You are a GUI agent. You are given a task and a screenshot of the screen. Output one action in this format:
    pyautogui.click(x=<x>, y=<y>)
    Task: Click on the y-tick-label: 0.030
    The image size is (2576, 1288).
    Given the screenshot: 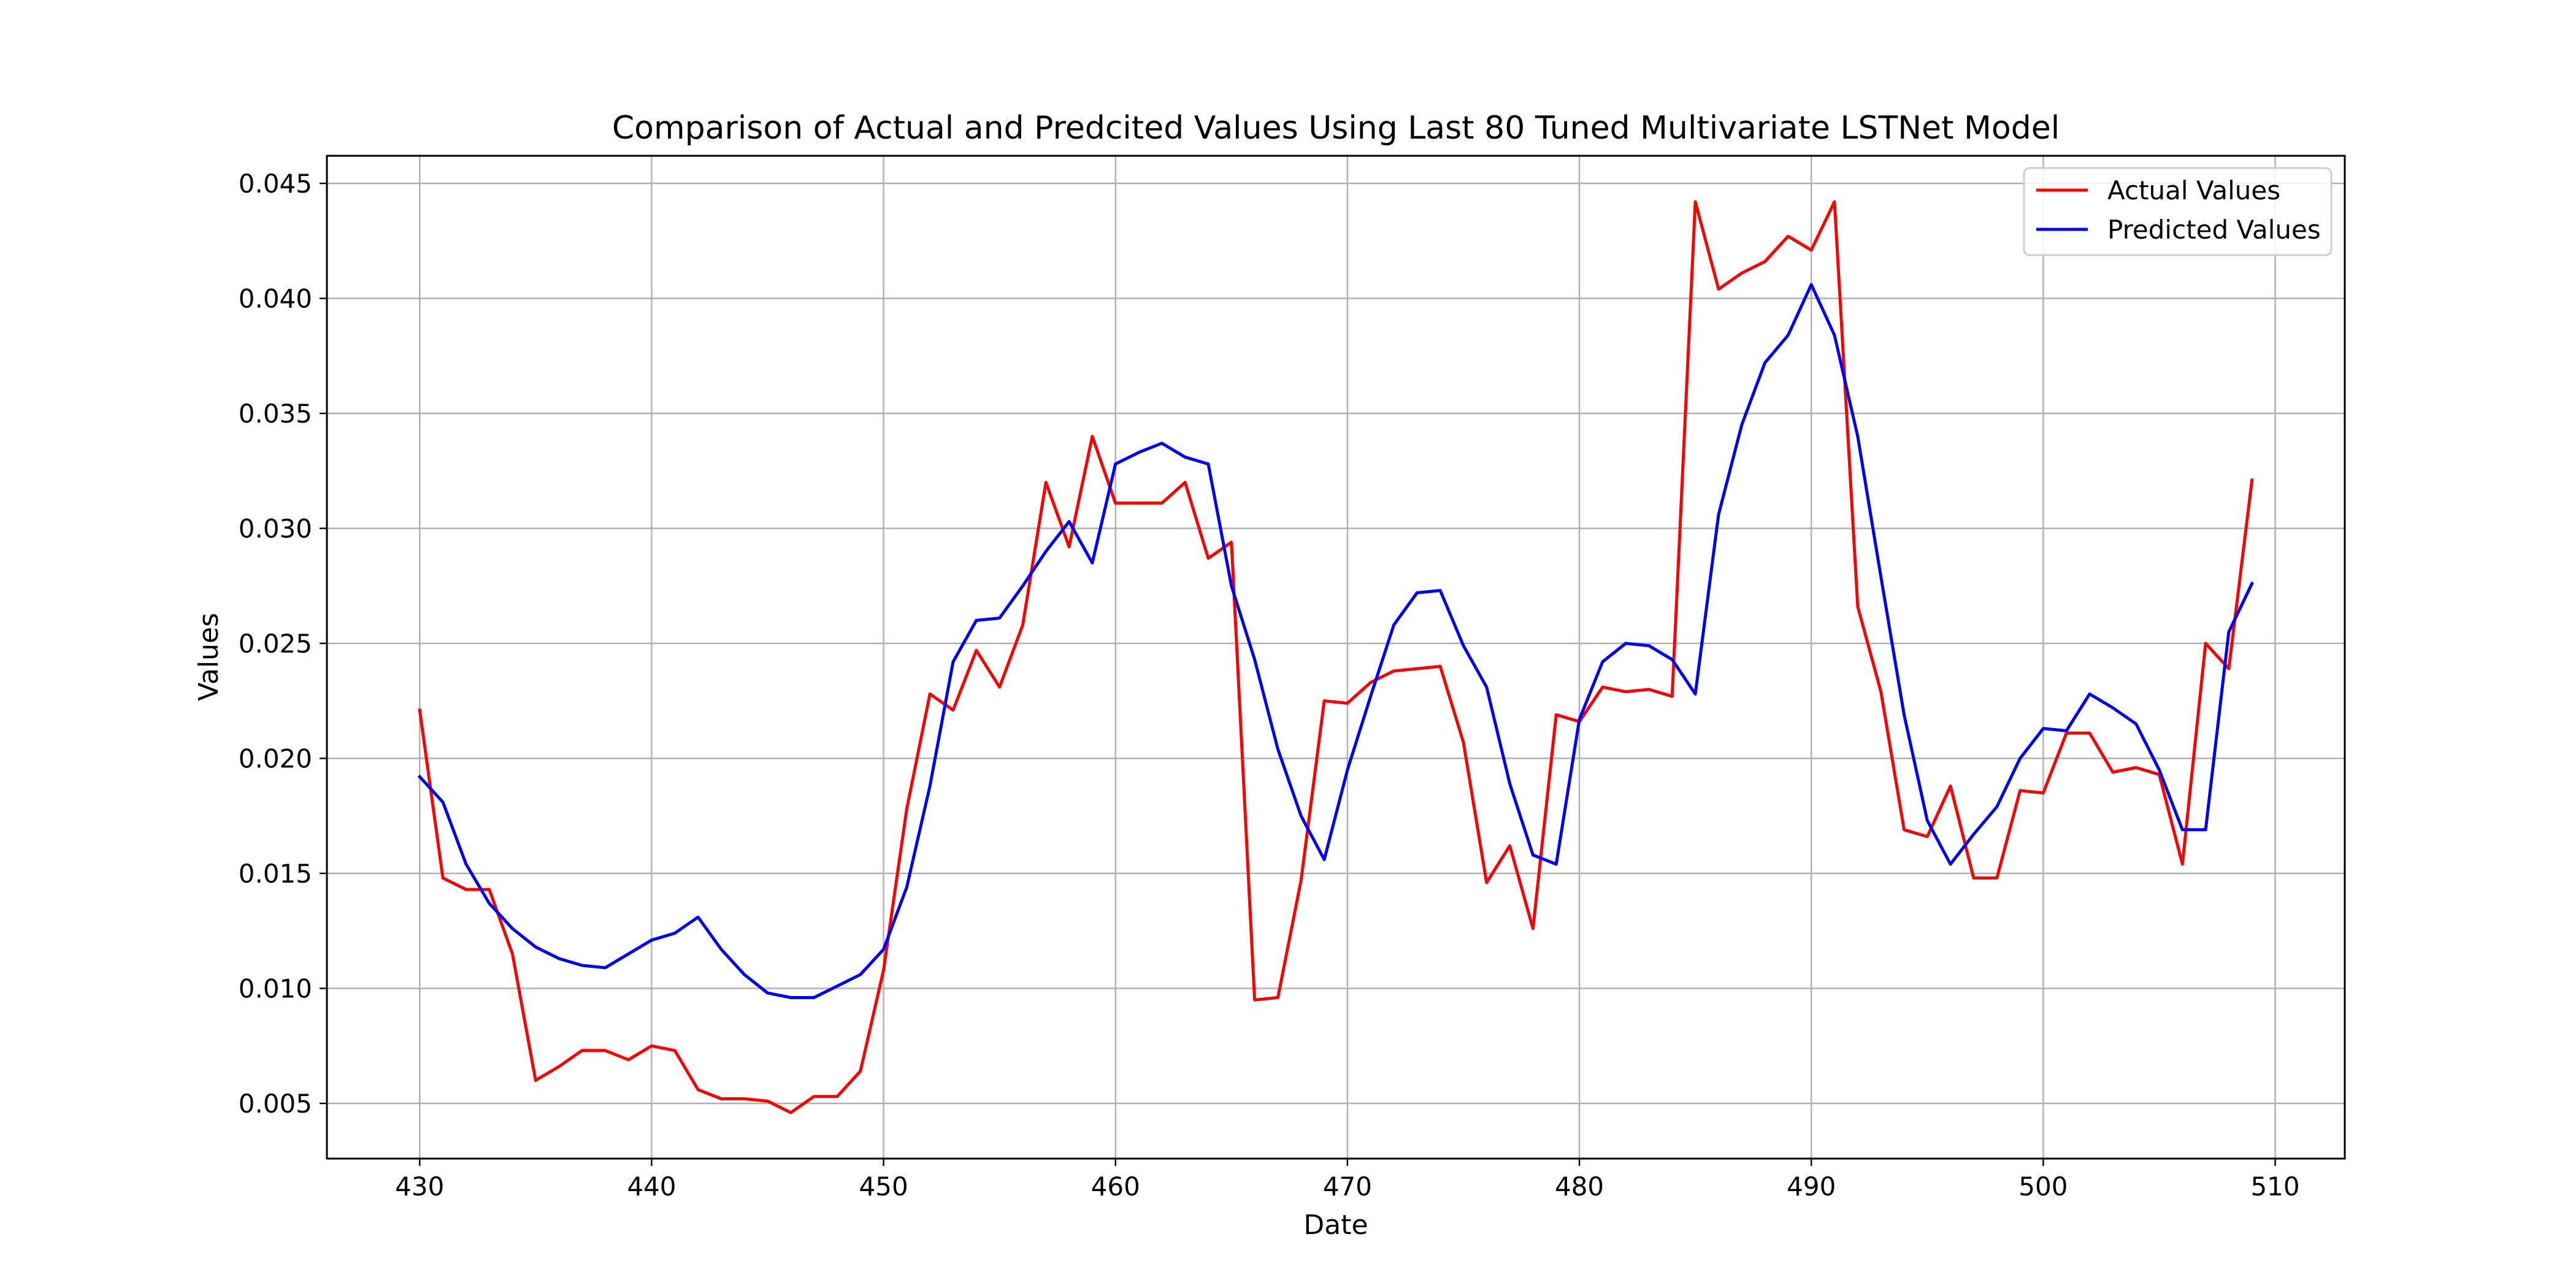 What is the action you would take?
    pyautogui.click(x=275, y=529)
    